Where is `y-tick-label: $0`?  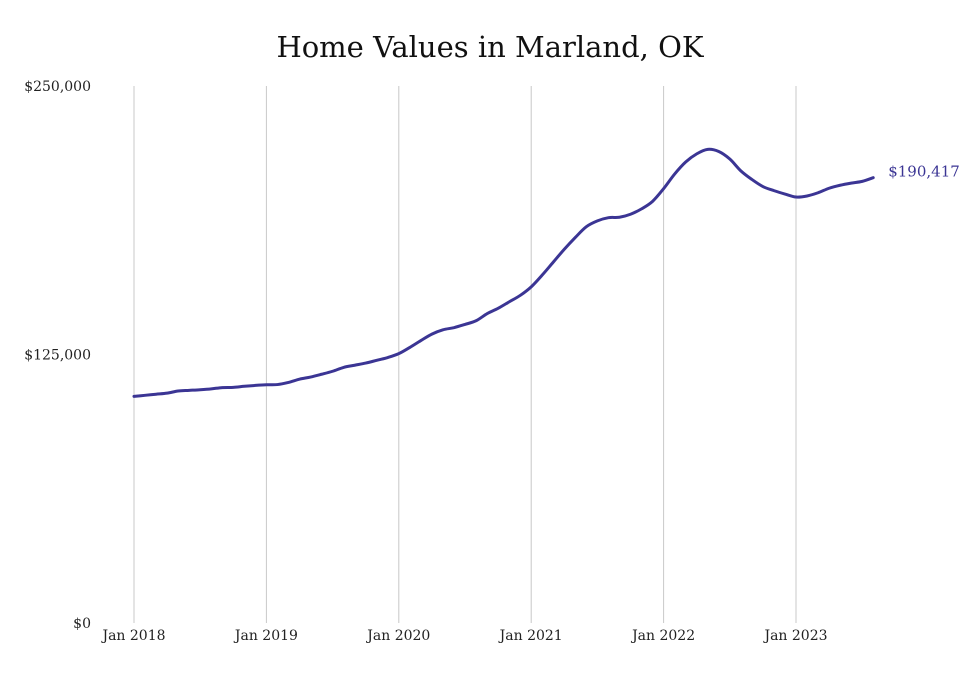
y-tick-label: $0 is located at coordinates (82, 624).